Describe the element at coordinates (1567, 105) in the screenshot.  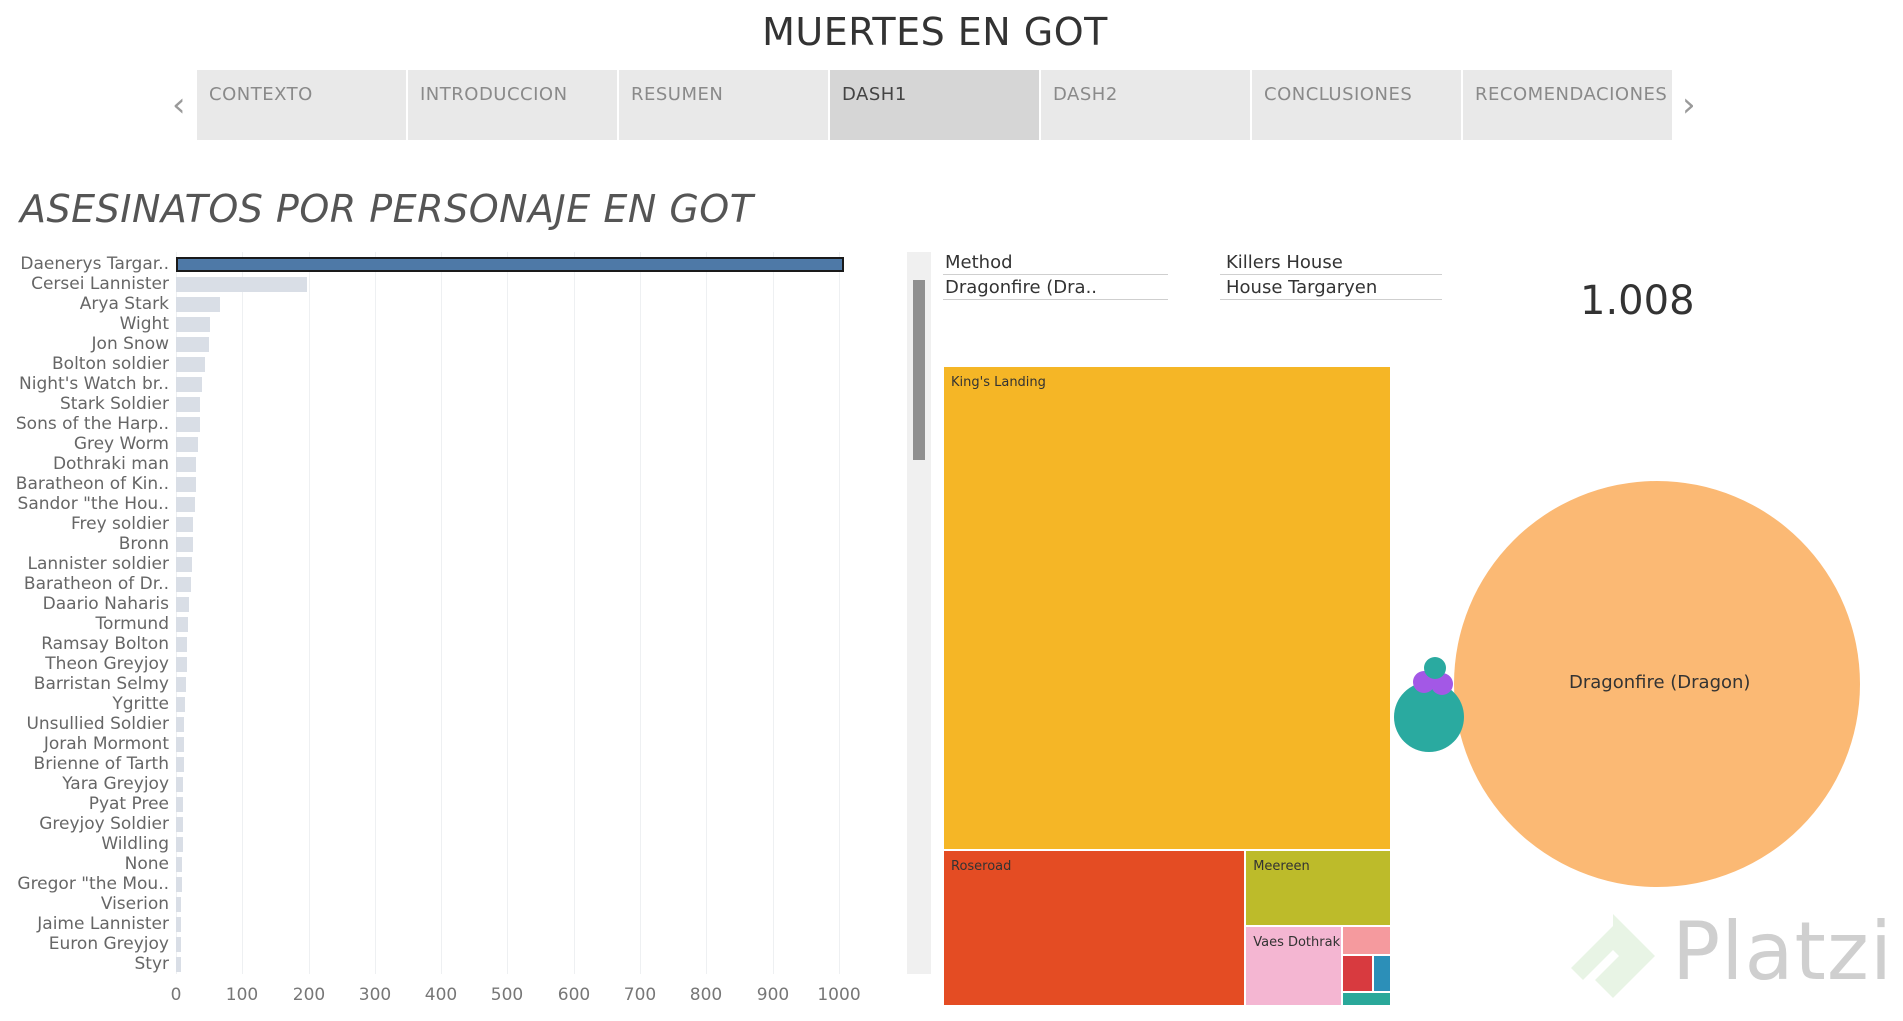
I see `tab-recomendaciones: RECOMENDACIONES` at that location.